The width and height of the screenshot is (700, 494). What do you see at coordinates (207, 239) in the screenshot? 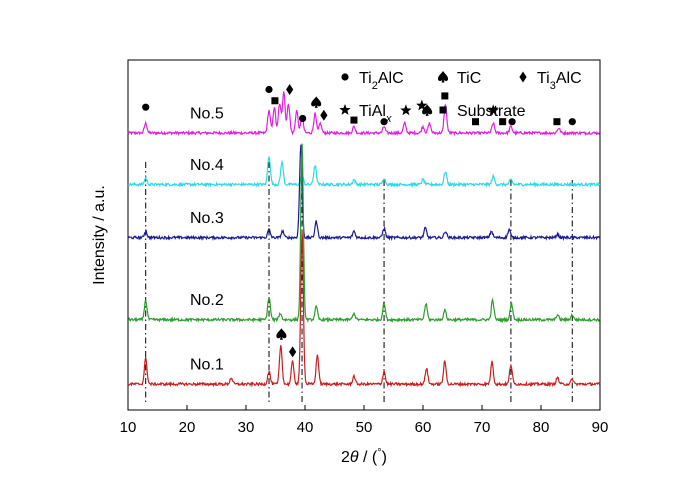
I see `series-labels: No.5 No.4 No.3 No.2 No.1` at bounding box center [207, 239].